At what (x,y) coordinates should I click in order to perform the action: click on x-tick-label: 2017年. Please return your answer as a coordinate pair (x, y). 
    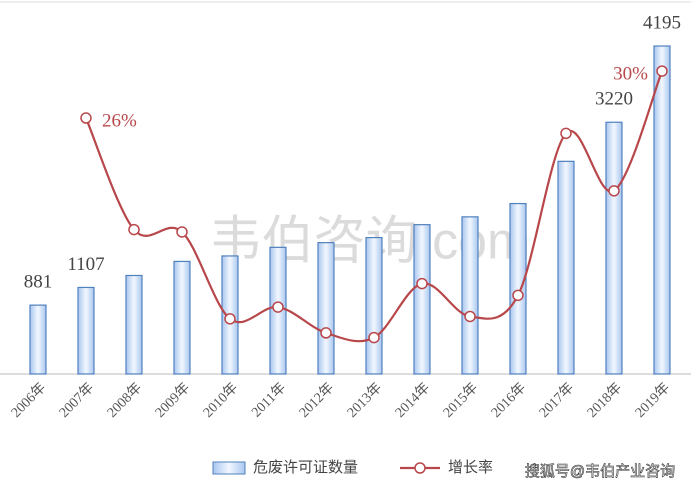
    Looking at the image, I should click on (556, 400).